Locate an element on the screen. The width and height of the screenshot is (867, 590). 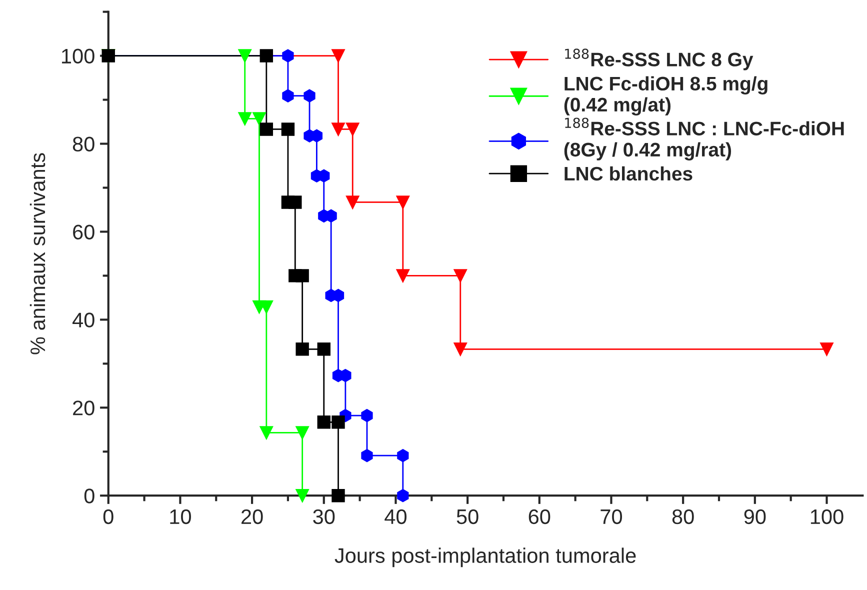
x-tick-label: 40 is located at coordinates (395, 516).